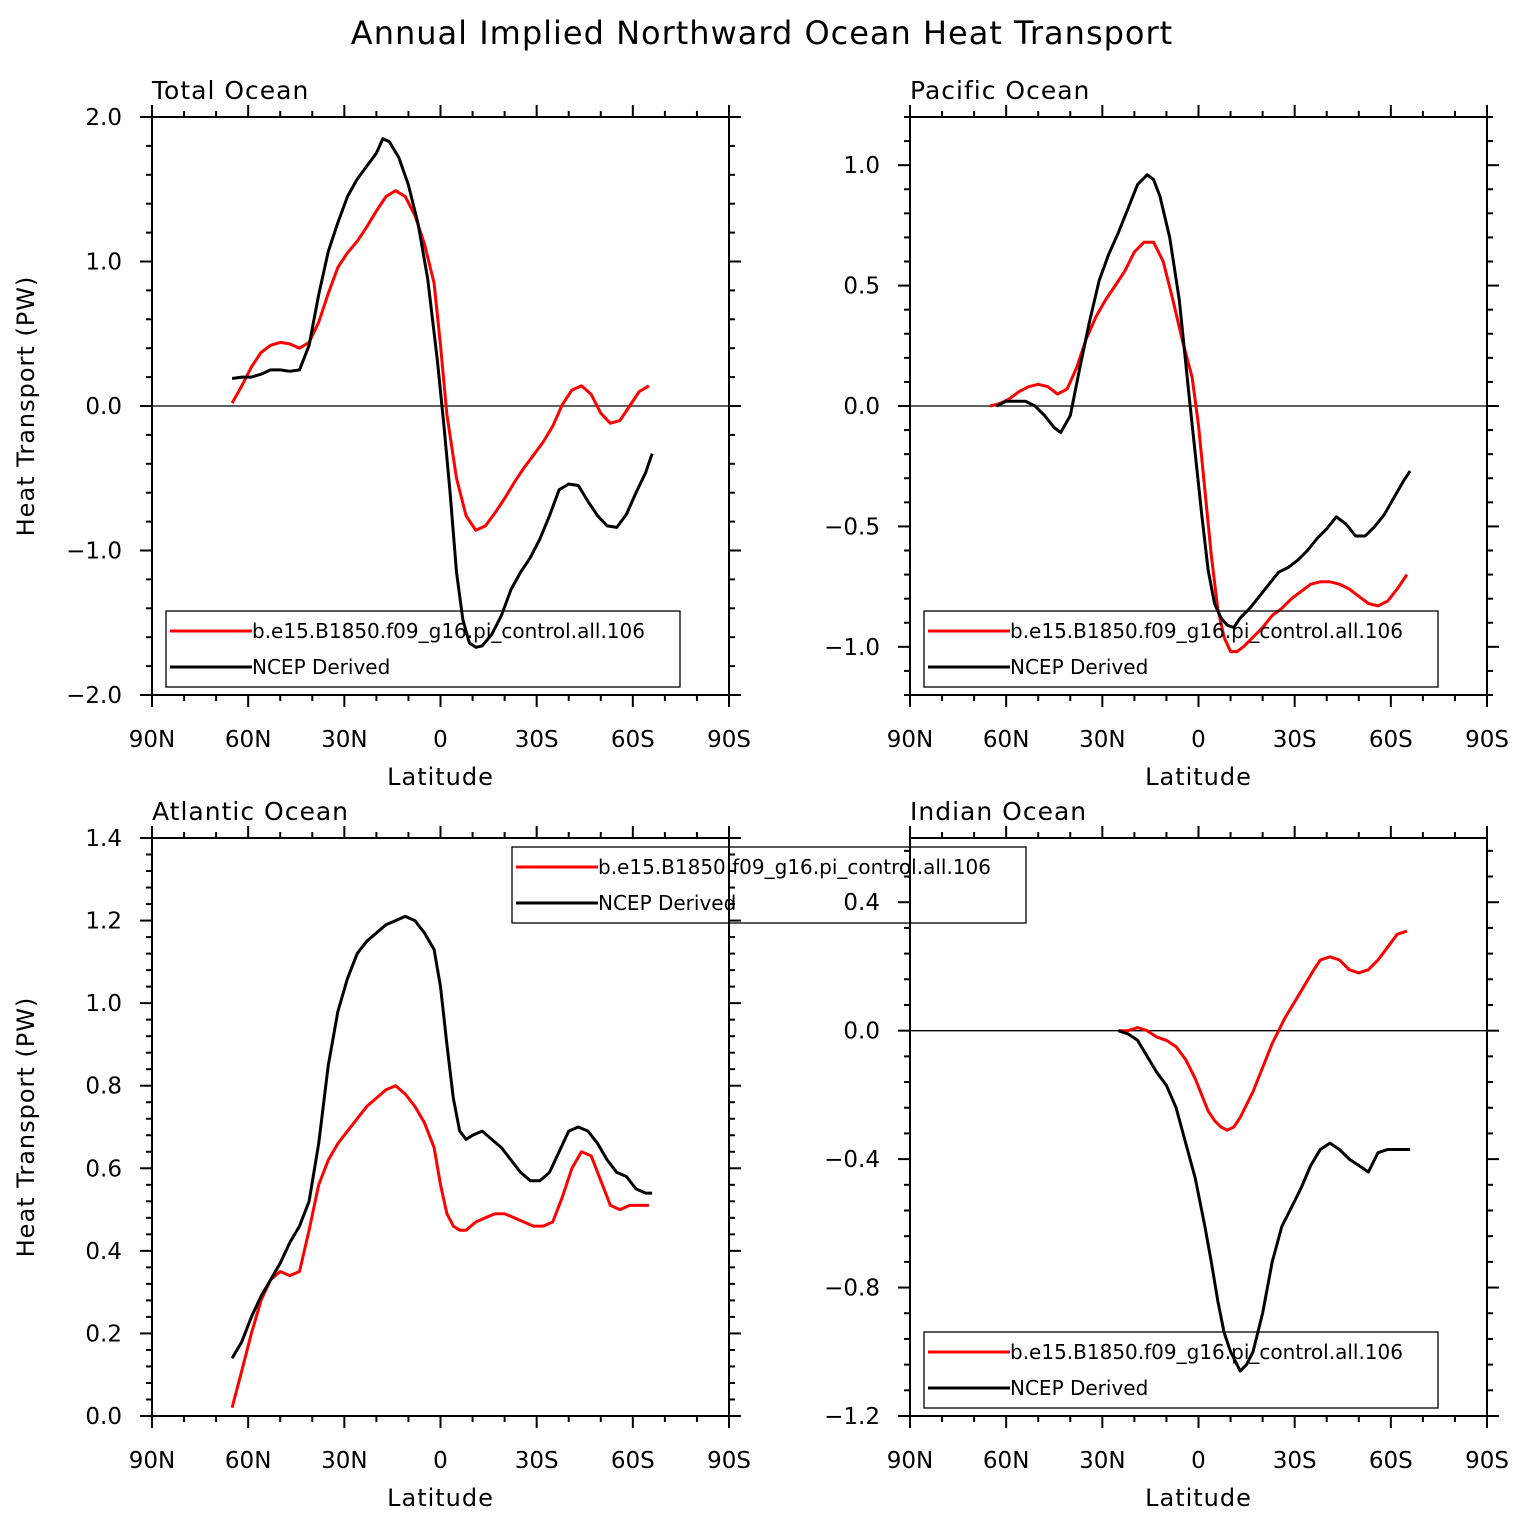 This screenshot has width=1524, height=1527. What do you see at coordinates (344, 740) in the screenshot?
I see `total-ocean-xtick-label: 30N` at bounding box center [344, 740].